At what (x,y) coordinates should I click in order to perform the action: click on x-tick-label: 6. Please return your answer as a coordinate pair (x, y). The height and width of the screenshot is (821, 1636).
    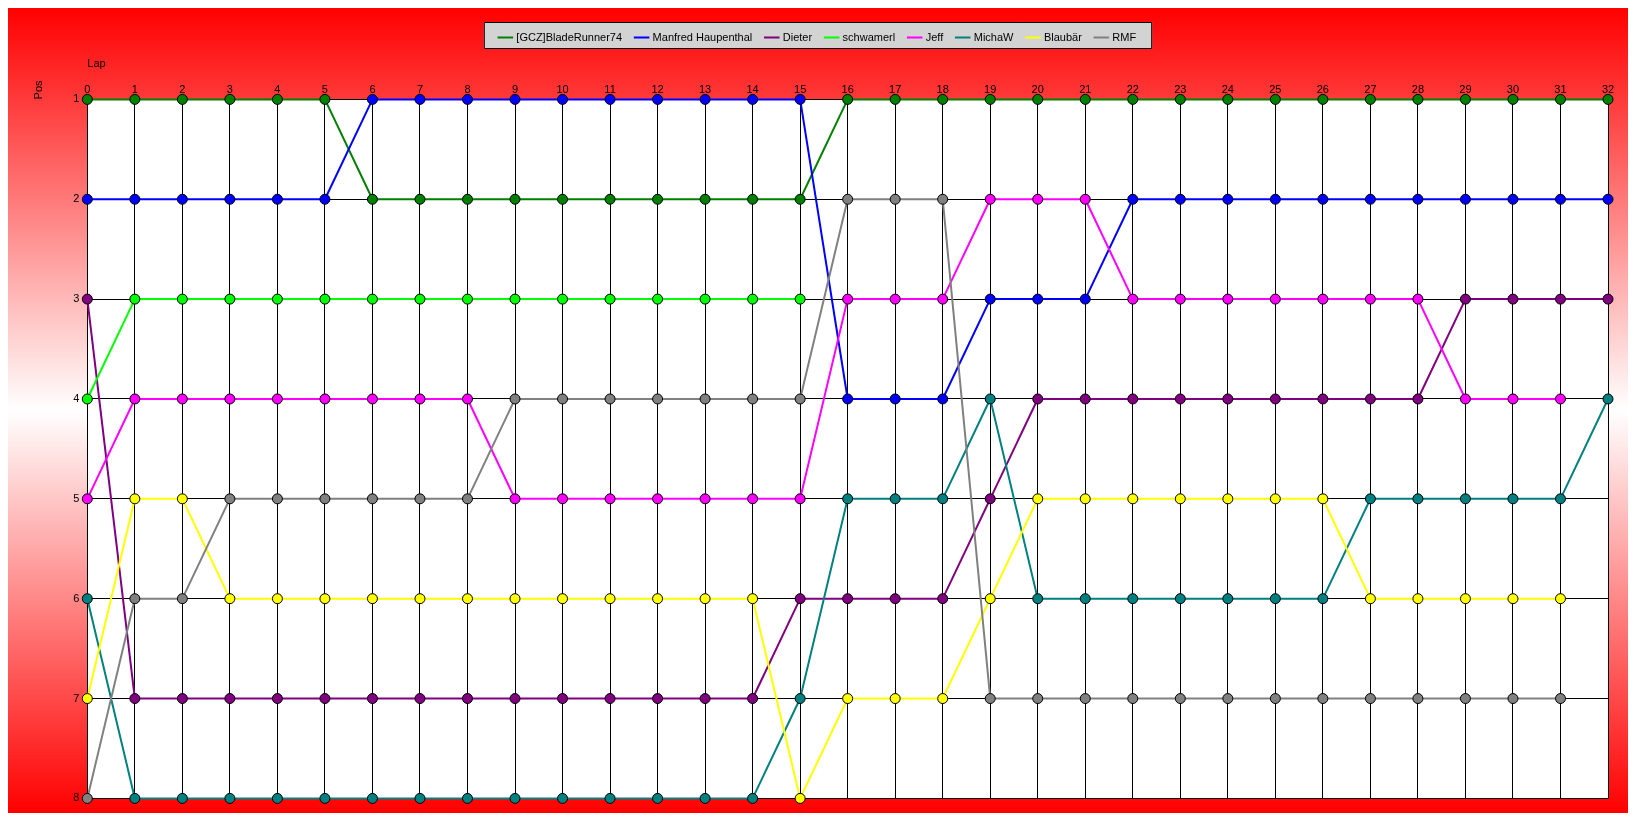
    Looking at the image, I should click on (372, 88).